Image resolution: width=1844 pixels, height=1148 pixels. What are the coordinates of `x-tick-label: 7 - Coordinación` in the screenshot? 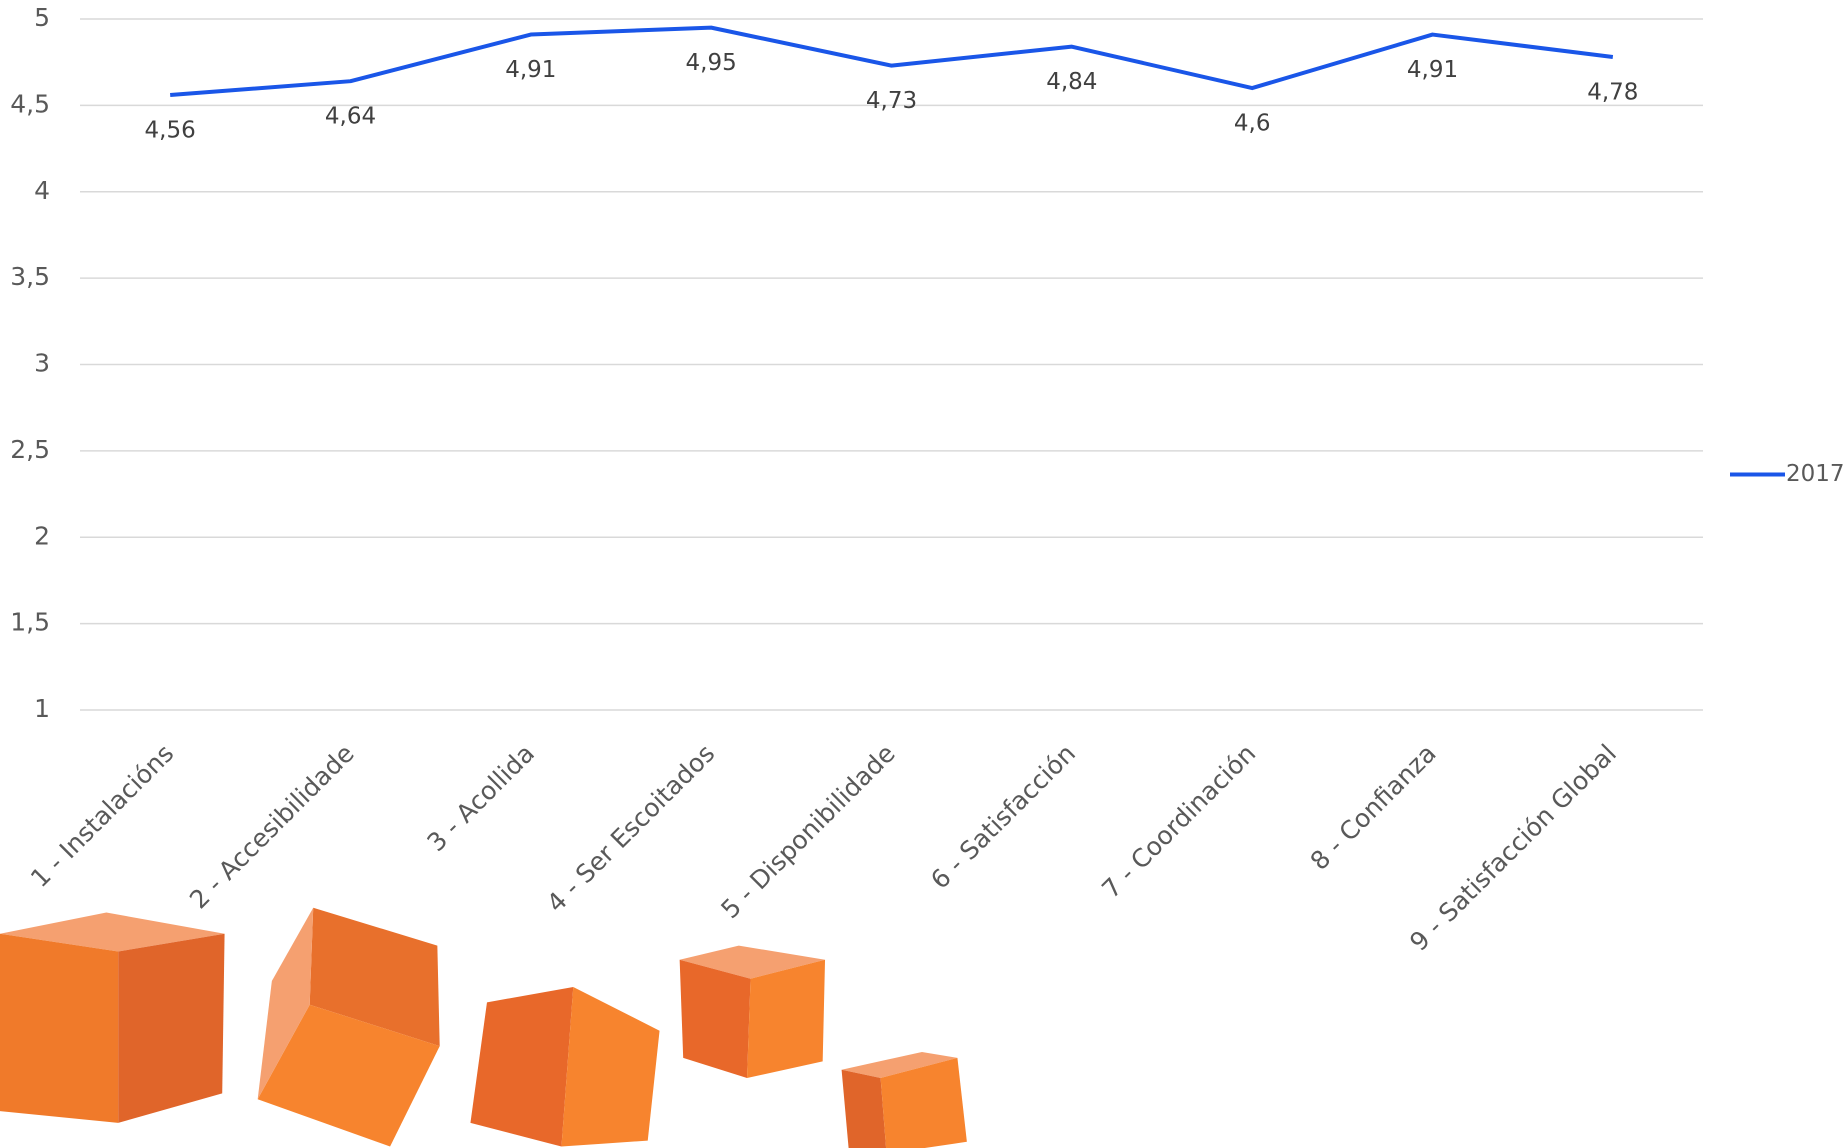 It's located at (1178, 821).